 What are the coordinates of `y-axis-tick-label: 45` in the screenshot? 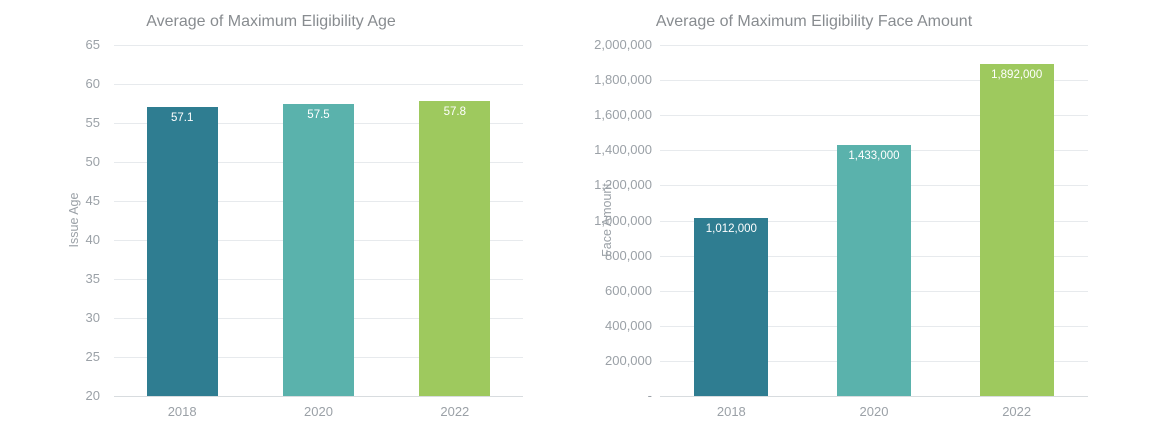 It's located at (92, 200).